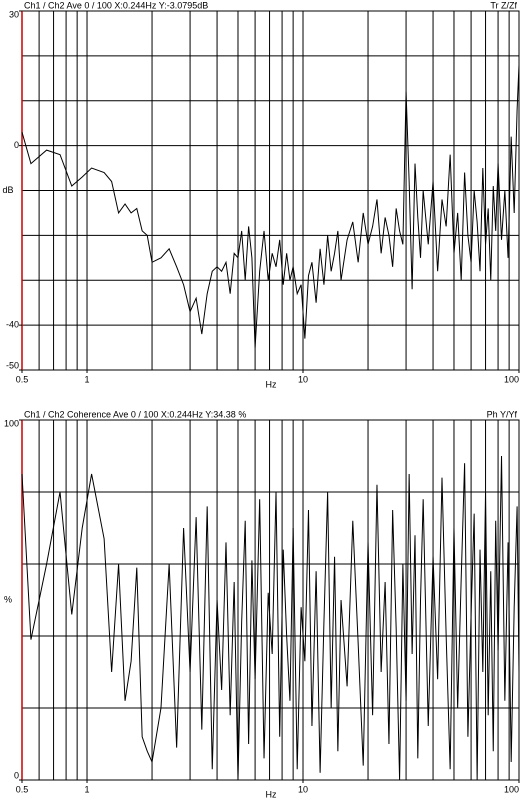 This screenshot has height=803, width=526. Describe the element at coordinates (14, 14) in the screenshot. I see `y-tick-label: 30` at that location.